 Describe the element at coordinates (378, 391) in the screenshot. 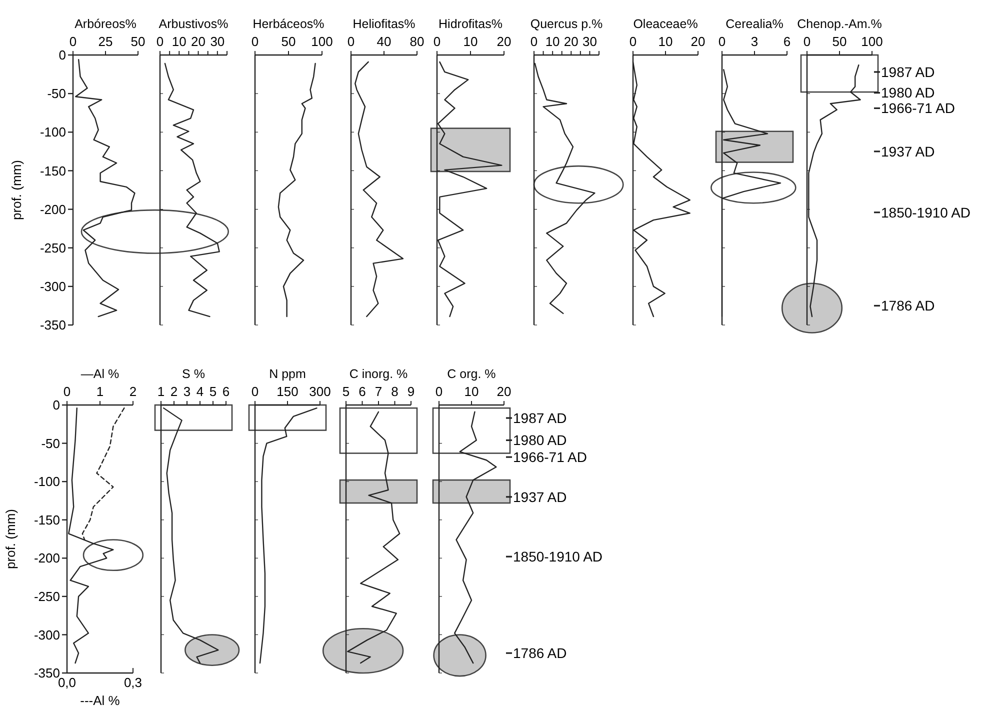

I see `x-tick-label: 7` at that location.